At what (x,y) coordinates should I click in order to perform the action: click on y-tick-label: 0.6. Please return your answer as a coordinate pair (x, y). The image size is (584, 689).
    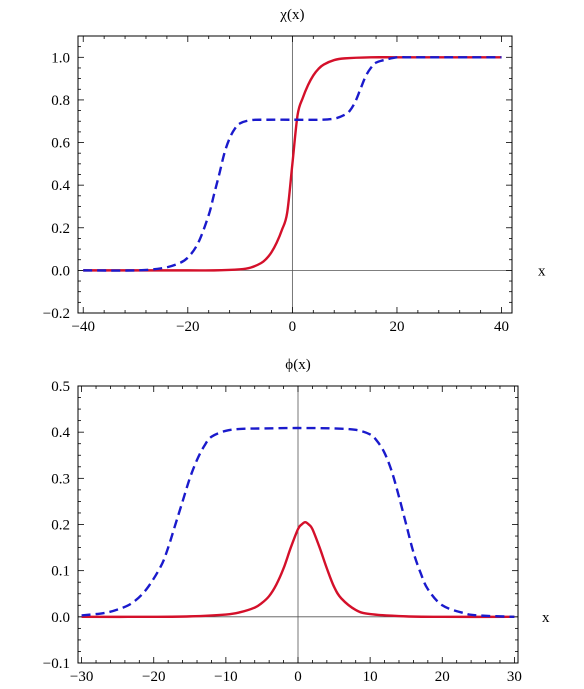
    Looking at the image, I should click on (60, 144).